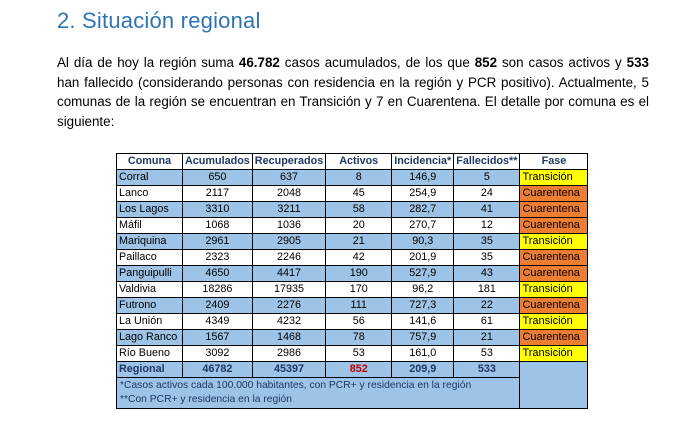 Image resolution: width=695 pixels, height=423 pixels. Describe the element at coordinates (487, 337) in the screenshot. I see `cell-fallecidos: 21` at that location.